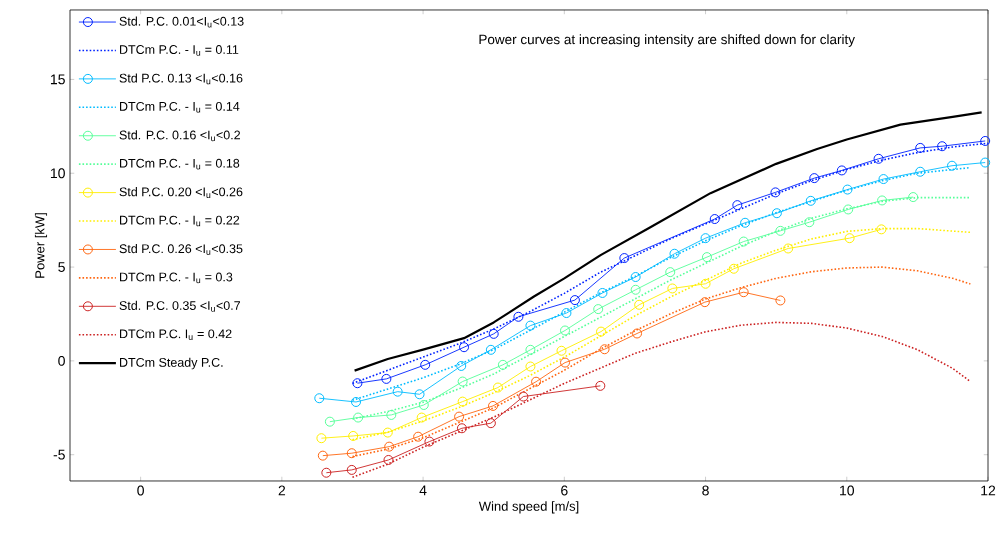  What do you see at coordinates (57, 173) in the screenshot?
I see `y-tick-label: 10` at bounding box center [57, 173].